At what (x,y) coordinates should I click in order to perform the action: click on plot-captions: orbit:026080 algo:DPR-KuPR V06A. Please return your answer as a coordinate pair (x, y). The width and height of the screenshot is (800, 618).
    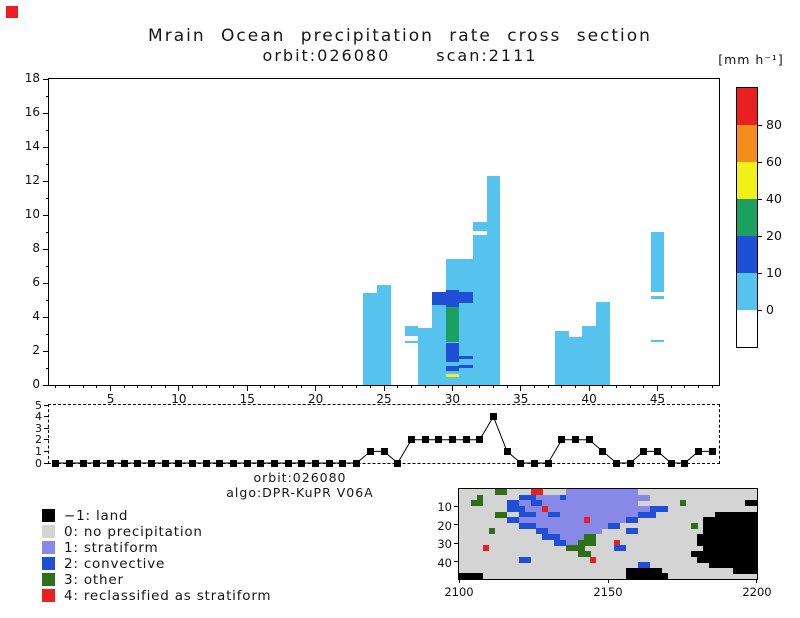
    Looking at the image, I should click on (300, 485).